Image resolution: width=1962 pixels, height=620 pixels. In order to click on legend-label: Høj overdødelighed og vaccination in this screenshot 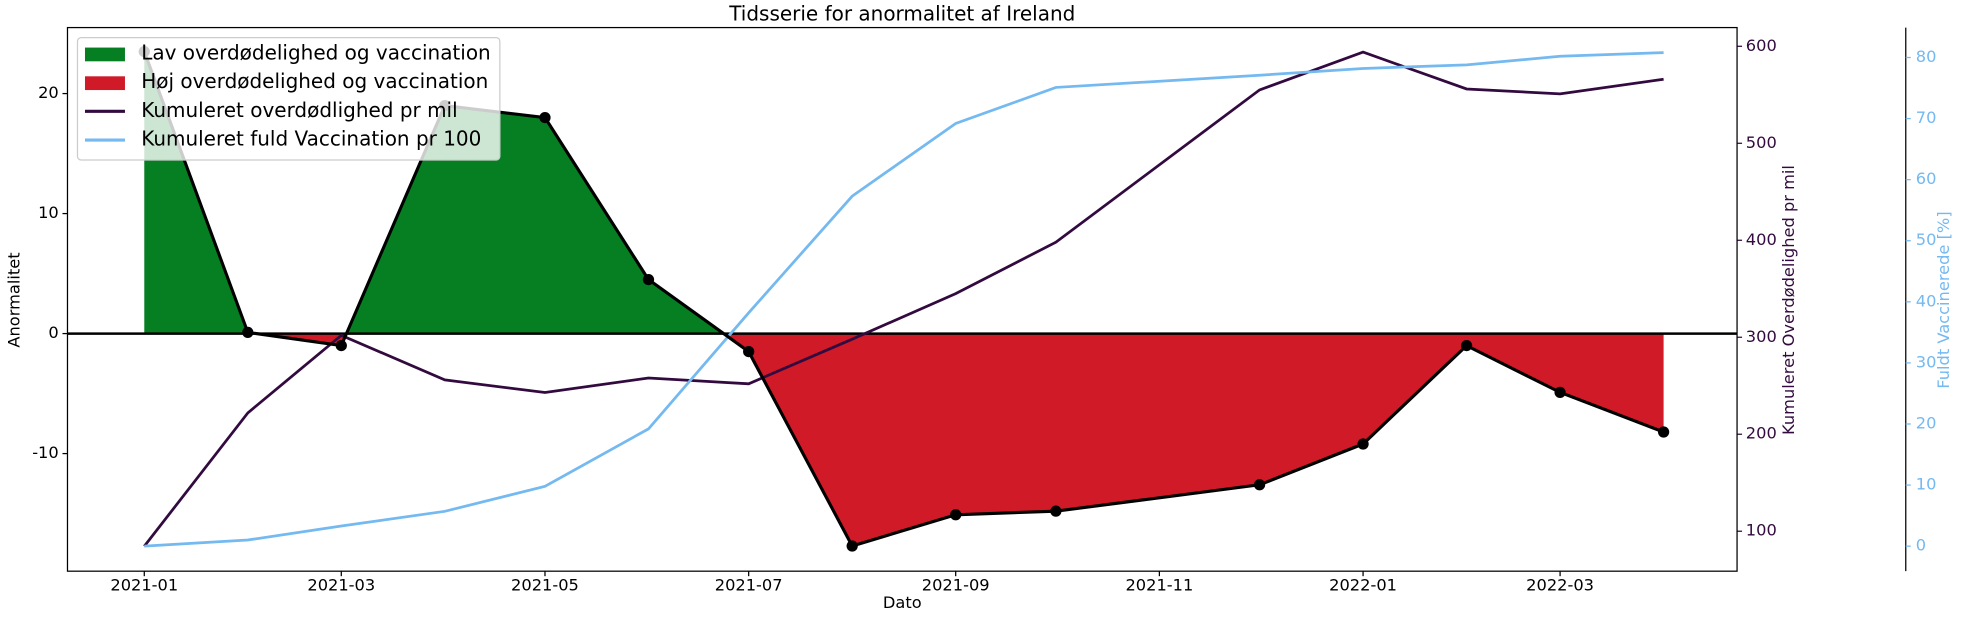, I will do `click(314, 81)`.